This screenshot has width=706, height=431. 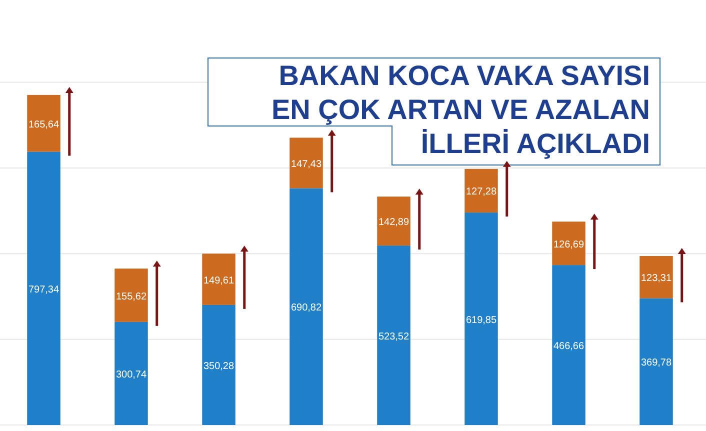 I want to click on data-label: 797,34, so click(x=44, y=290).